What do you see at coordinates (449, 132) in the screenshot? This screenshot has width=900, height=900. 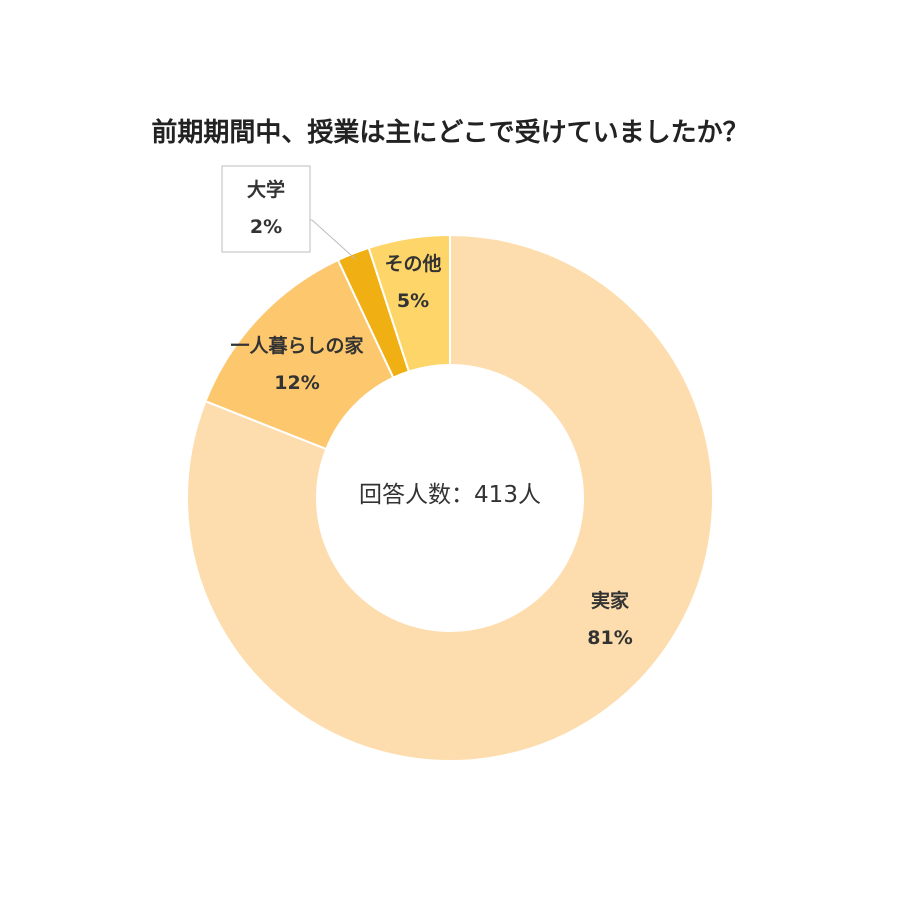 I see `chart-title: 前期期間中、授業は主にどこで受けていましたか？` at bounding box center [449, 132].